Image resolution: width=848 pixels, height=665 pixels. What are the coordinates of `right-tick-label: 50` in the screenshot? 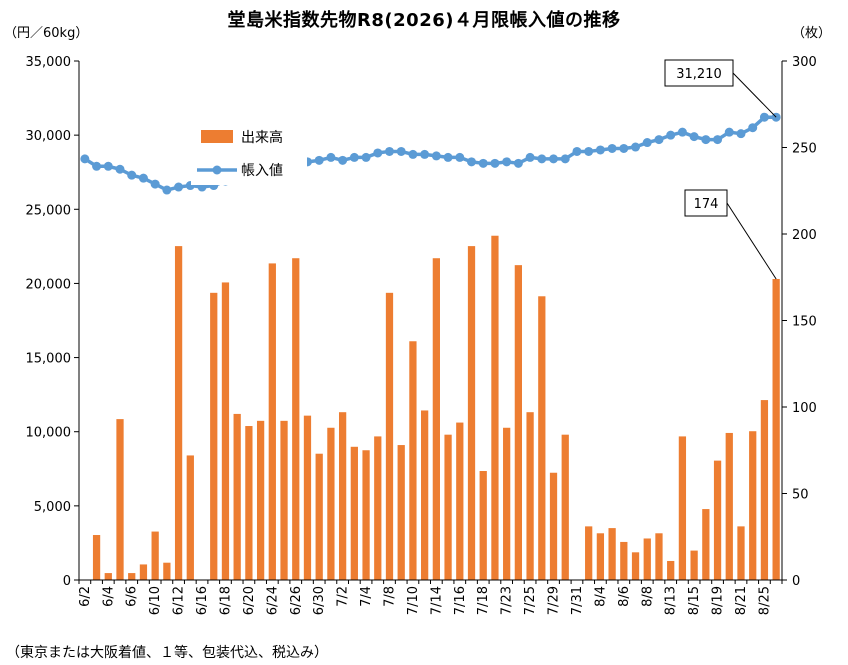 It's located at (800, 495).